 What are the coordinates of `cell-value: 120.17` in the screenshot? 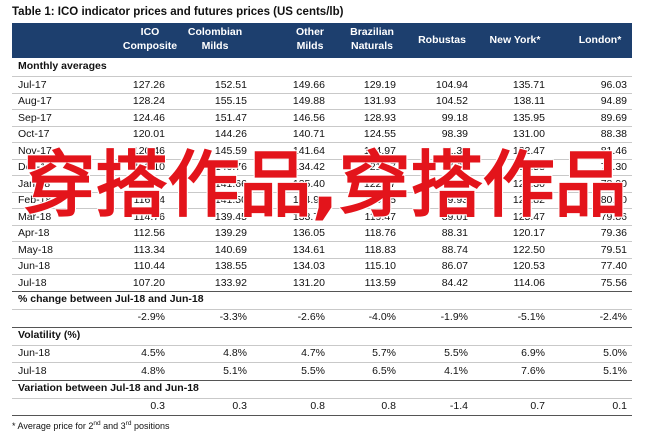 It's located at (528, 233).